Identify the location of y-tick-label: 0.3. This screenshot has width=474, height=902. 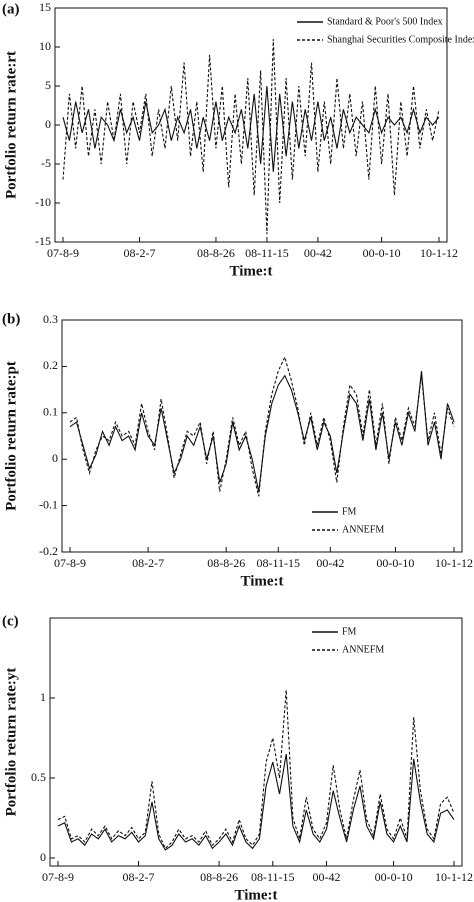
(50, 319).